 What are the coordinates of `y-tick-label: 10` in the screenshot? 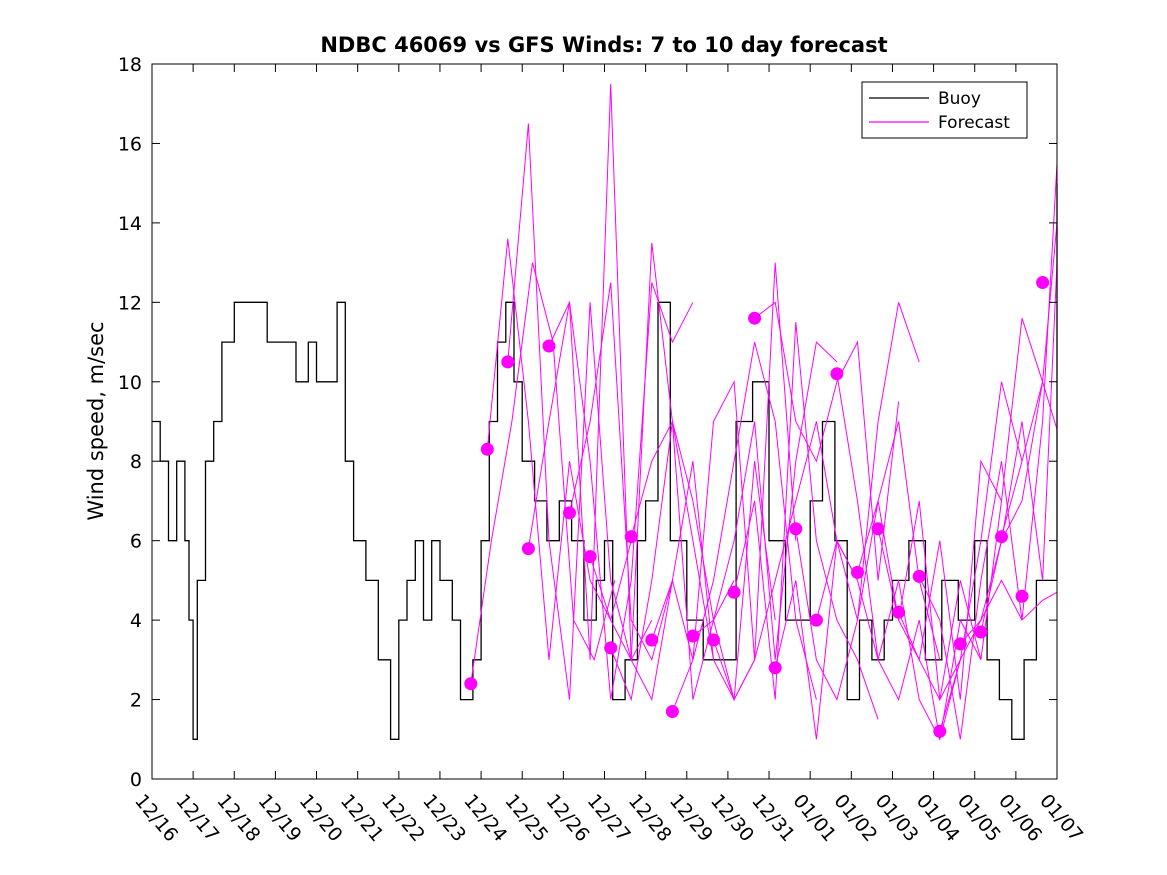 It's located at (130, 383).